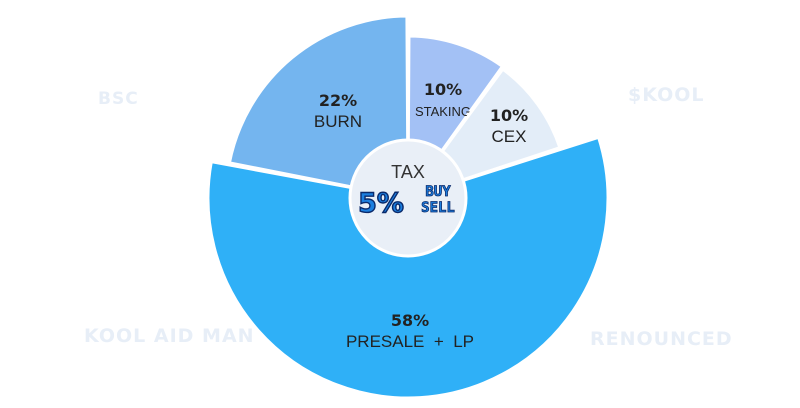 The width and height of the screenshot is (800, 408). What do you see at coordinates (381, 203) in the screenshot?
I see `tax-percent: 5%` at bounding box center [381, 203].